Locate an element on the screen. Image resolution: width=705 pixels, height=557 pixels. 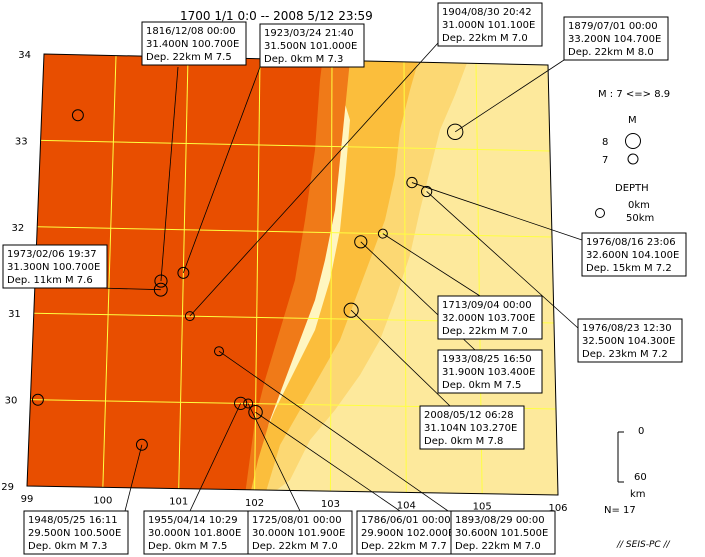
event-label-line: Dep. 22km M 8.0 is located at coordinates (611, 52).